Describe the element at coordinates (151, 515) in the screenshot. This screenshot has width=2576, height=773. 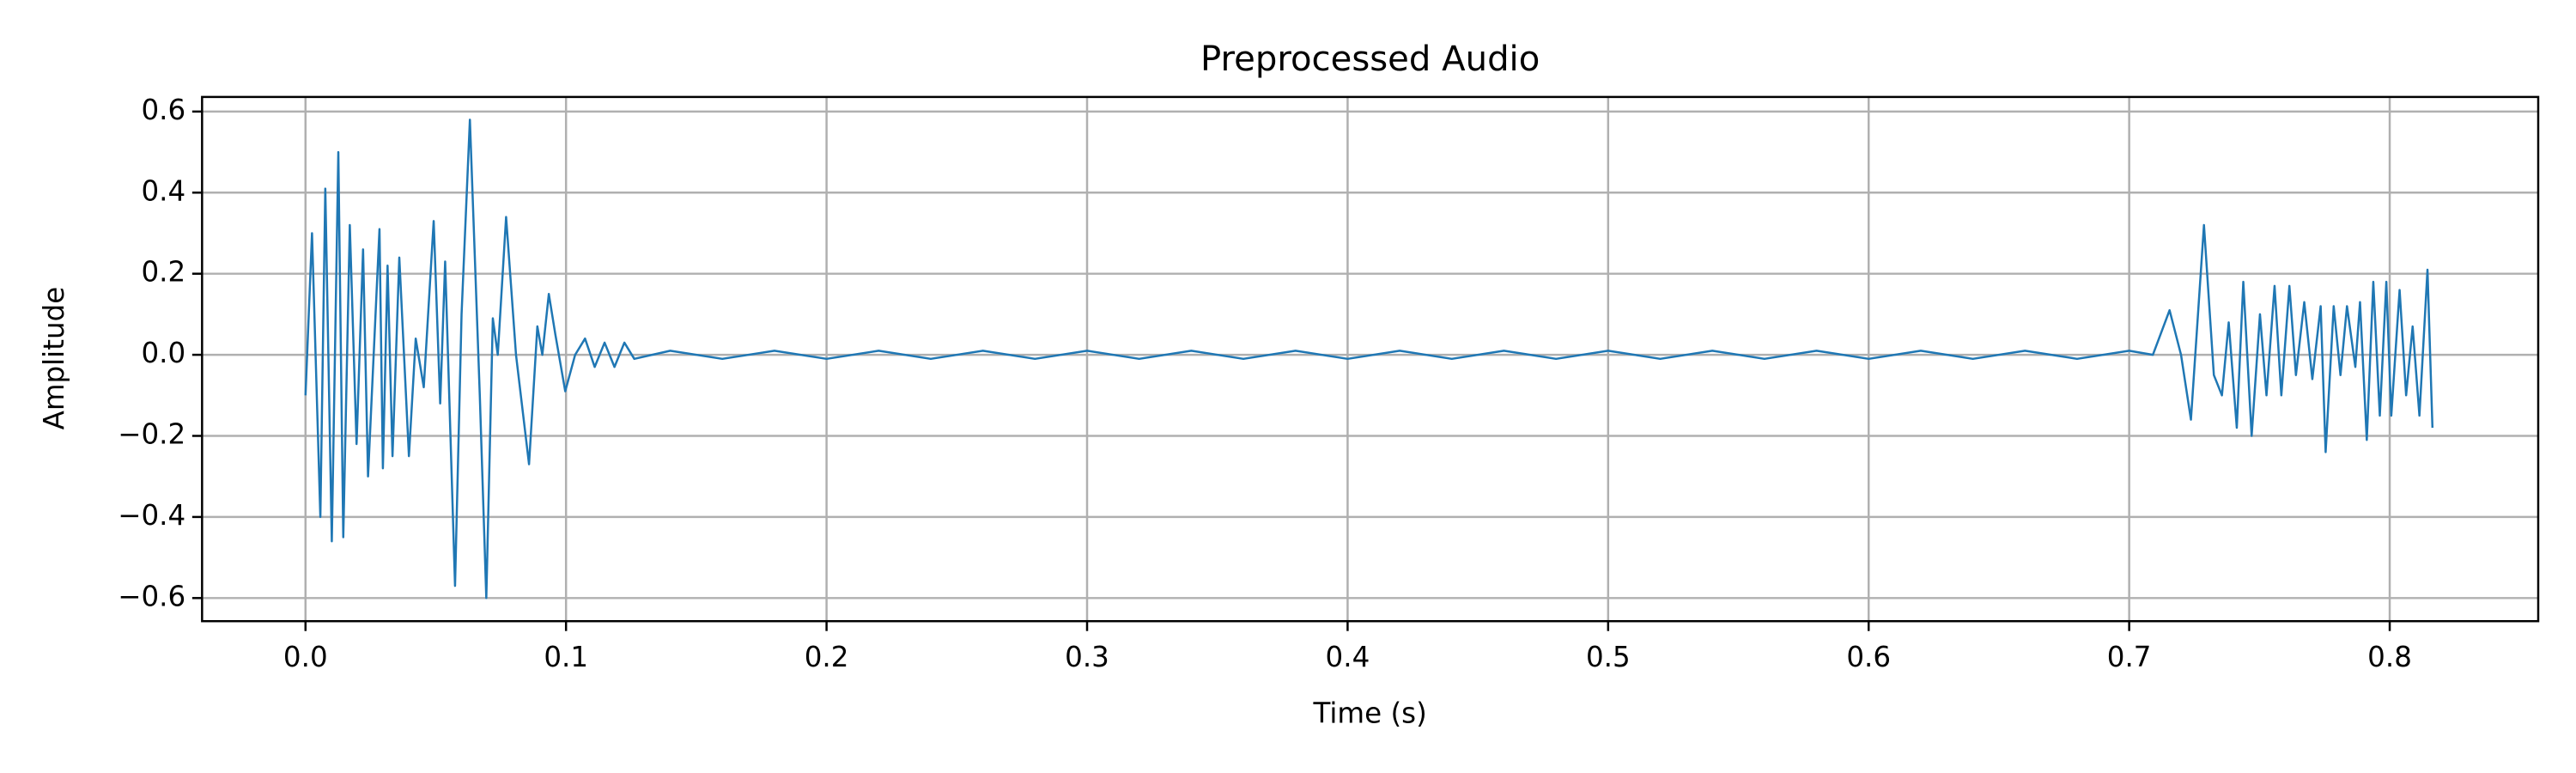
I see `y-tick-label: −0.4` at that location.